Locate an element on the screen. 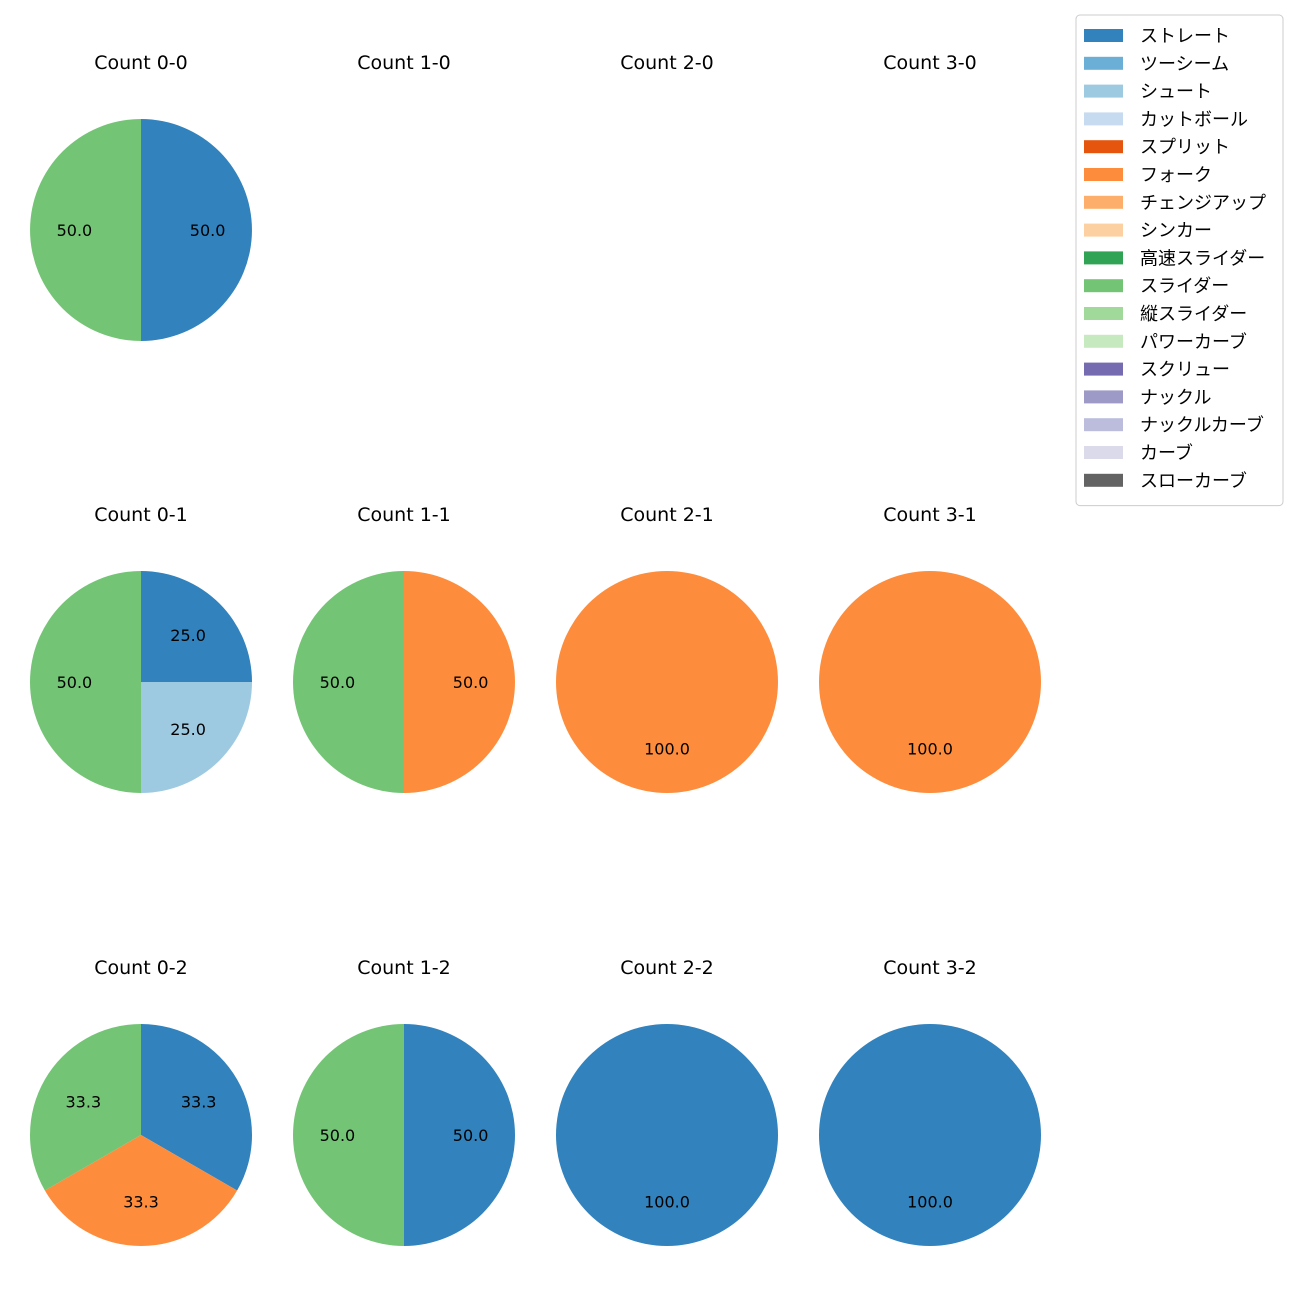 The height and width of the screenshot is (1300, 1300). legend-item: パワーカーブ is located at coordinates (1165, 342).